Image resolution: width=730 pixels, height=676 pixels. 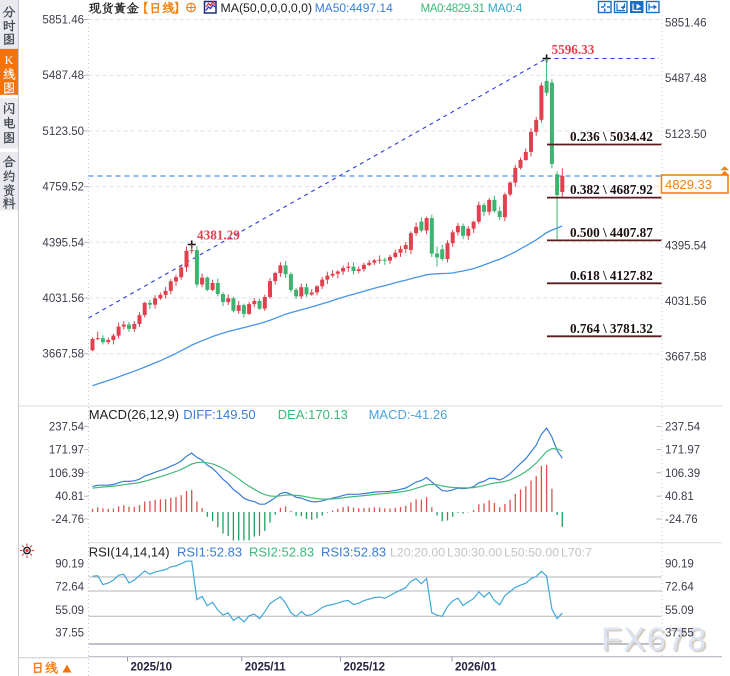 I want to click on svg-text: RSI(14,14,14), so click(x=129, y=552).